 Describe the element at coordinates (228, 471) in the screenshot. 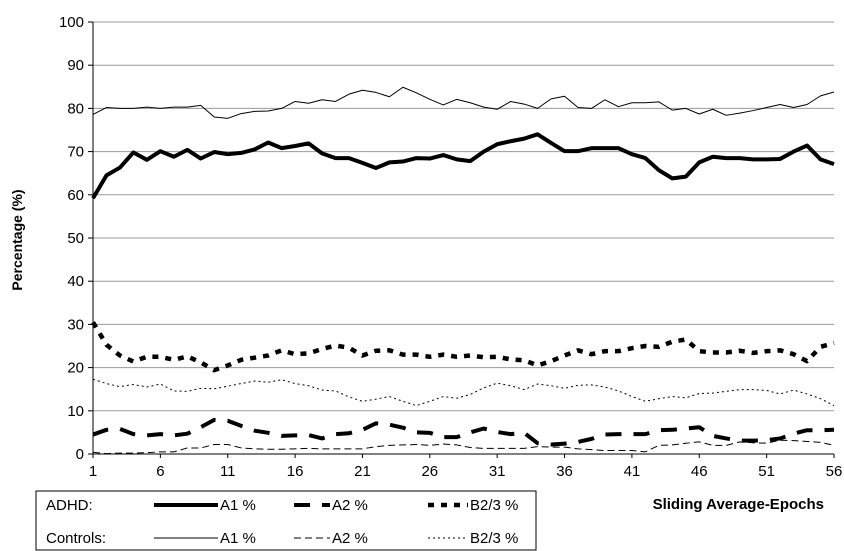

I see `x-tick-label: 11` at that location.